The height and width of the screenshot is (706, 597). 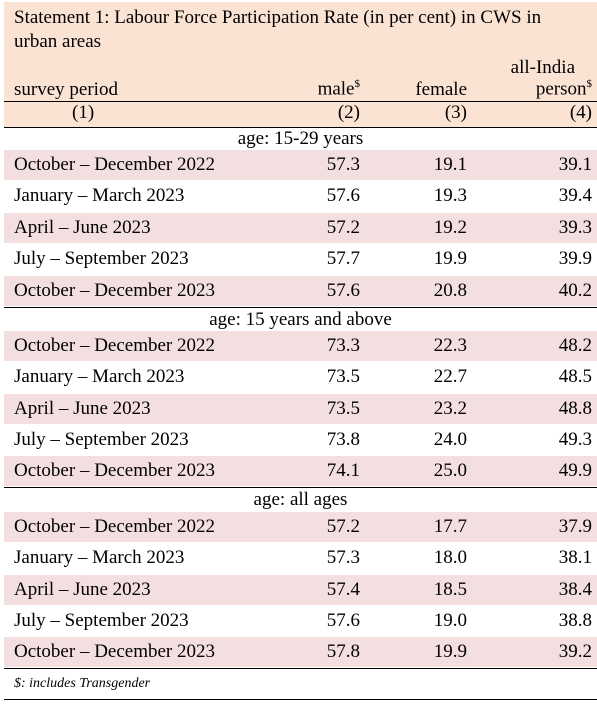 I want to click on person-cell: 39.4, so click(x=575, y=195).